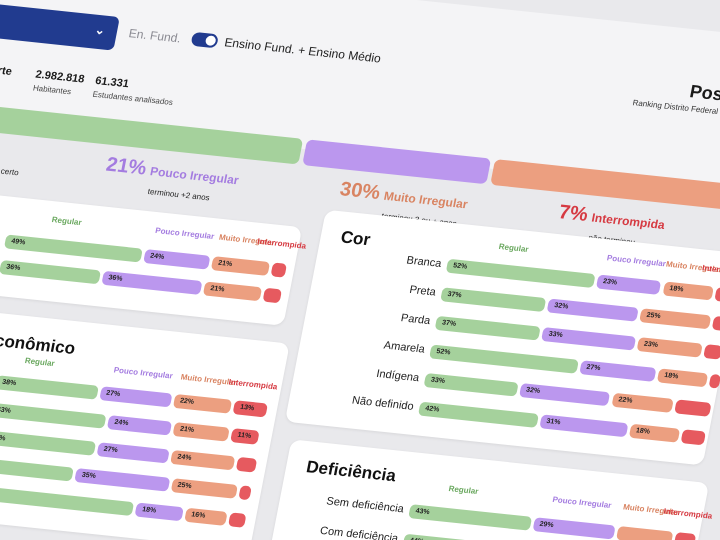 The image size is (720, 540). Describe the element at coordinates (245, 436) in the screenshot. I see `bar-segment-interrompida: 11%` at that location.